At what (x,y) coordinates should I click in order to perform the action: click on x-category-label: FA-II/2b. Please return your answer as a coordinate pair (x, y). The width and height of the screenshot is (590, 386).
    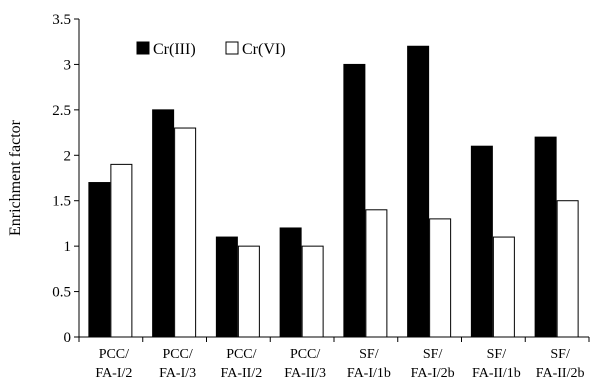
    Looking at the image, I should click on (560, 373).